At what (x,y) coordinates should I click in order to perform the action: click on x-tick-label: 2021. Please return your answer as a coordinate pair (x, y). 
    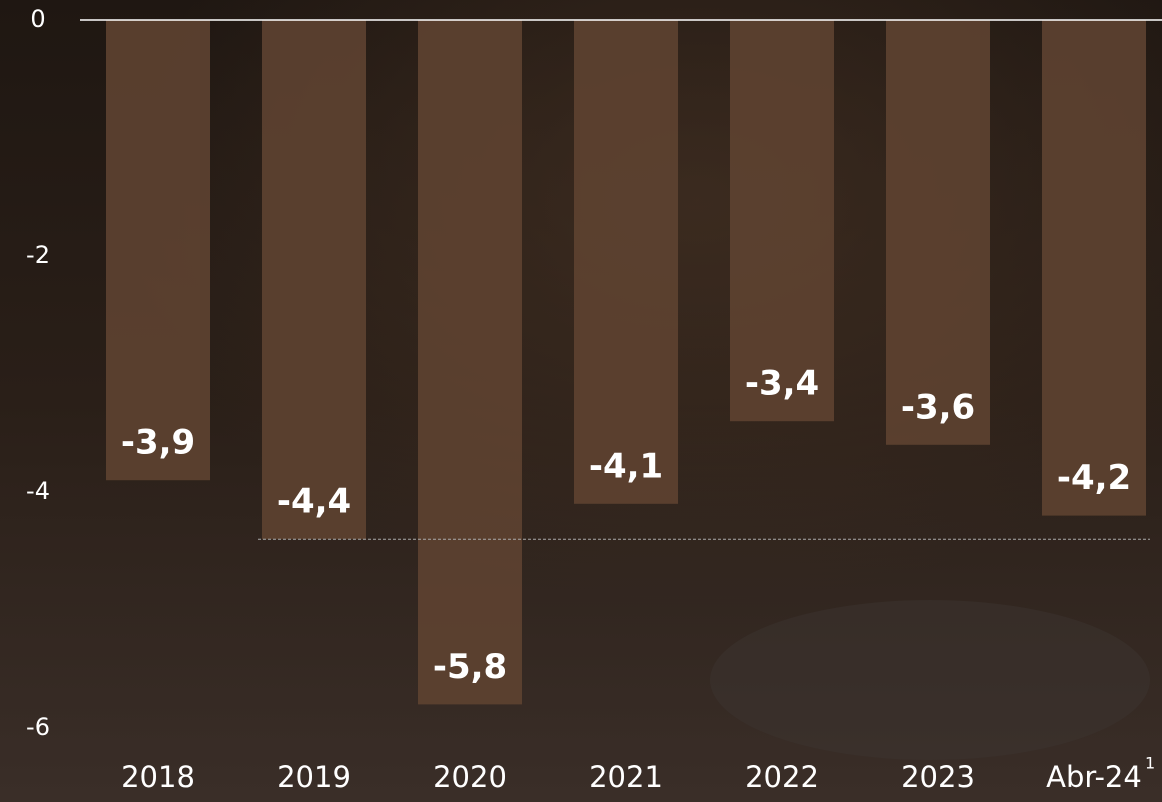
    Looking at the image, I should click on (626, 777).